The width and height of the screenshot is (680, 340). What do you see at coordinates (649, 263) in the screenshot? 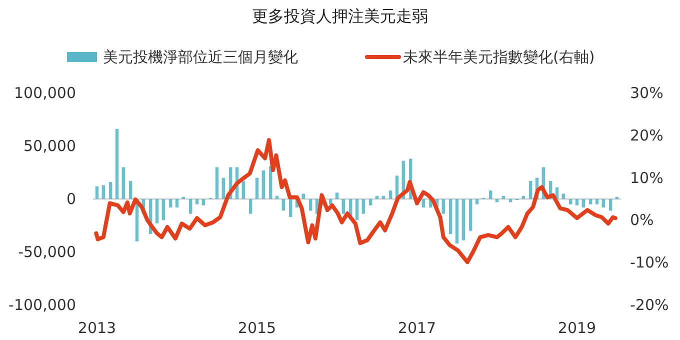
I see `y2-tick-label: -10%` at bounding box center [649, 263].